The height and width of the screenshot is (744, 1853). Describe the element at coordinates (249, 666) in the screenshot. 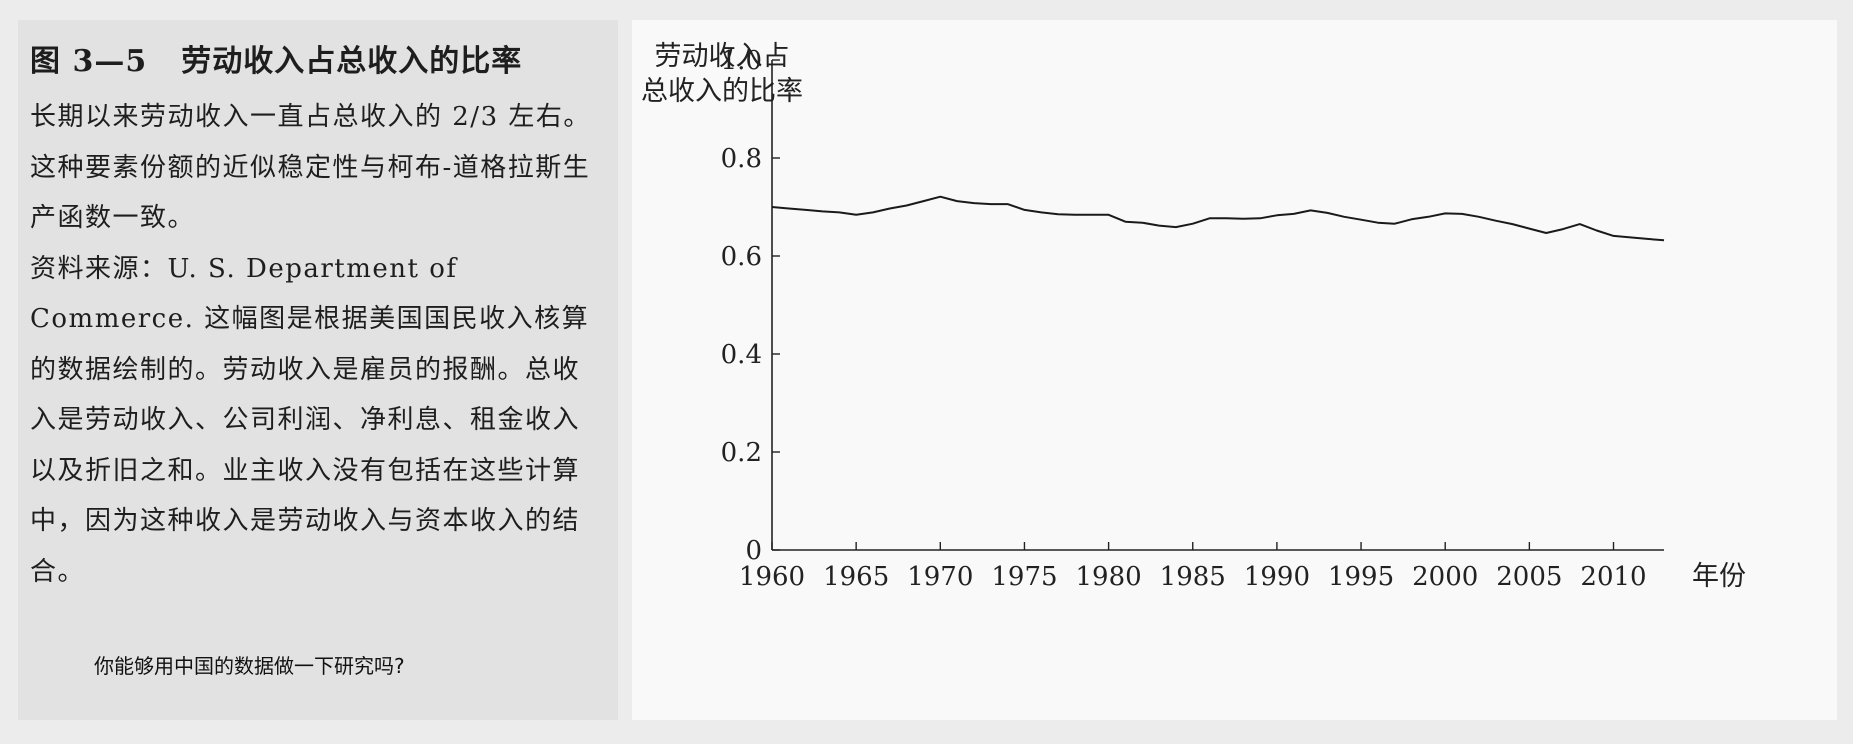

I see `handwritten-note: 你能够用中国的数据做一下研究吗?` at that location.